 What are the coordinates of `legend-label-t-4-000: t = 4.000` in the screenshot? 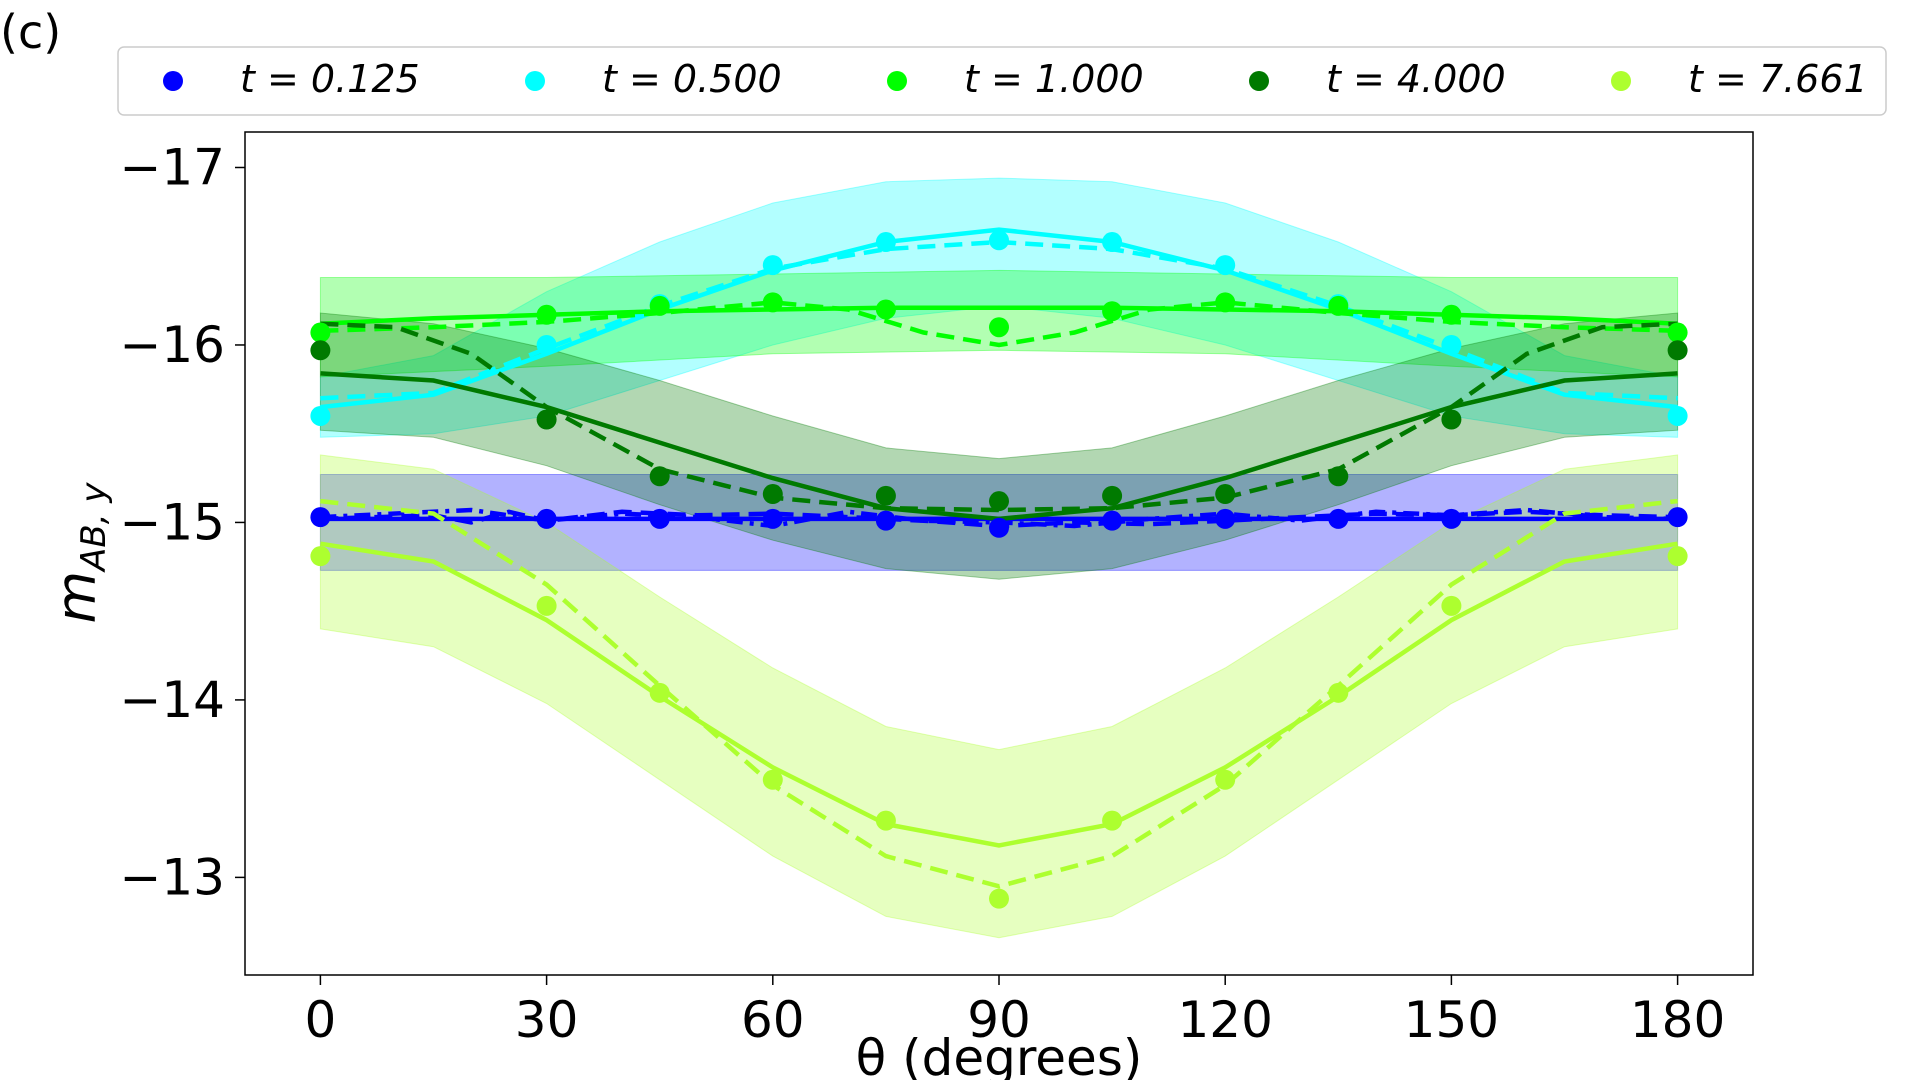 It's located at (1416, 79).